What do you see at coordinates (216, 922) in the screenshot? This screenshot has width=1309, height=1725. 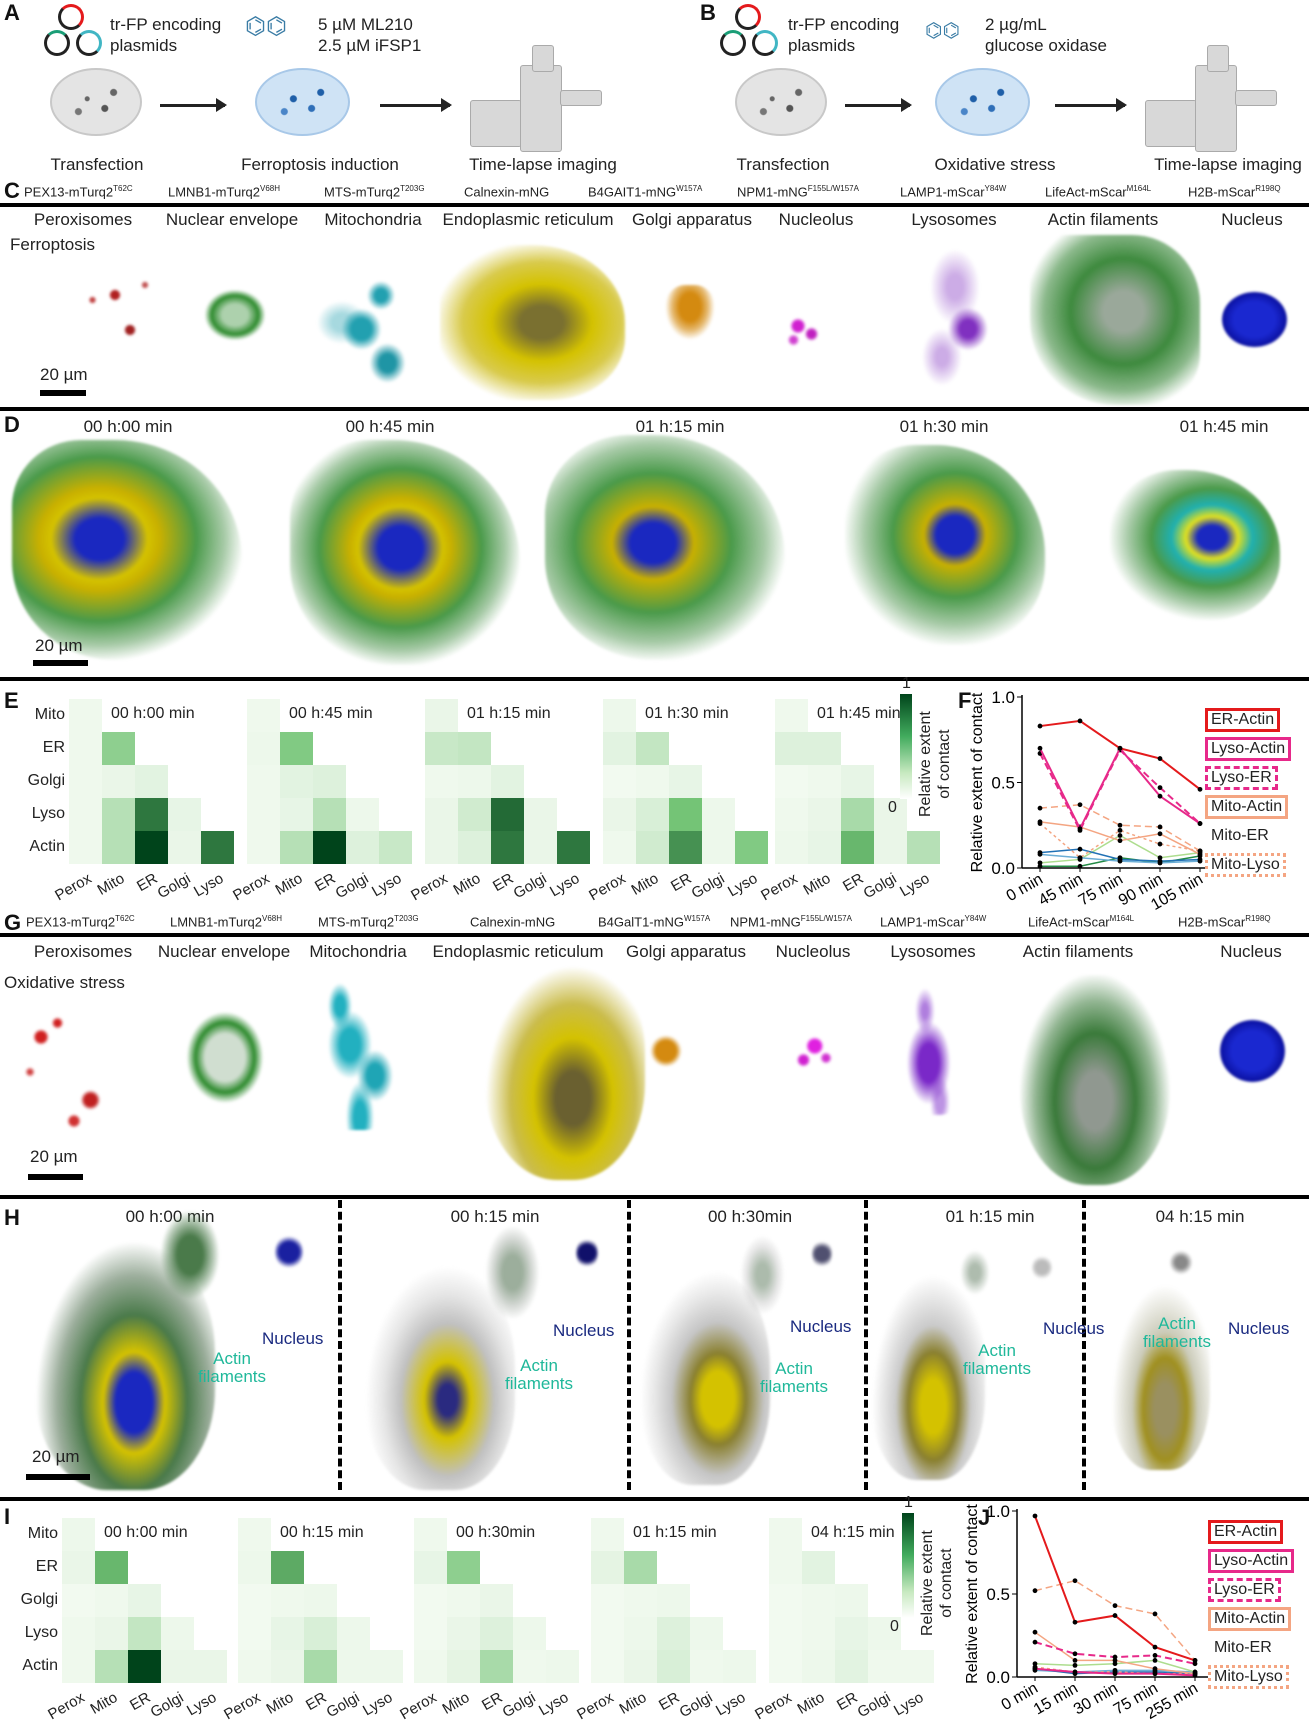 I see `construct-name: LMNB1-mTurq2` at bounding box center [216, 922].